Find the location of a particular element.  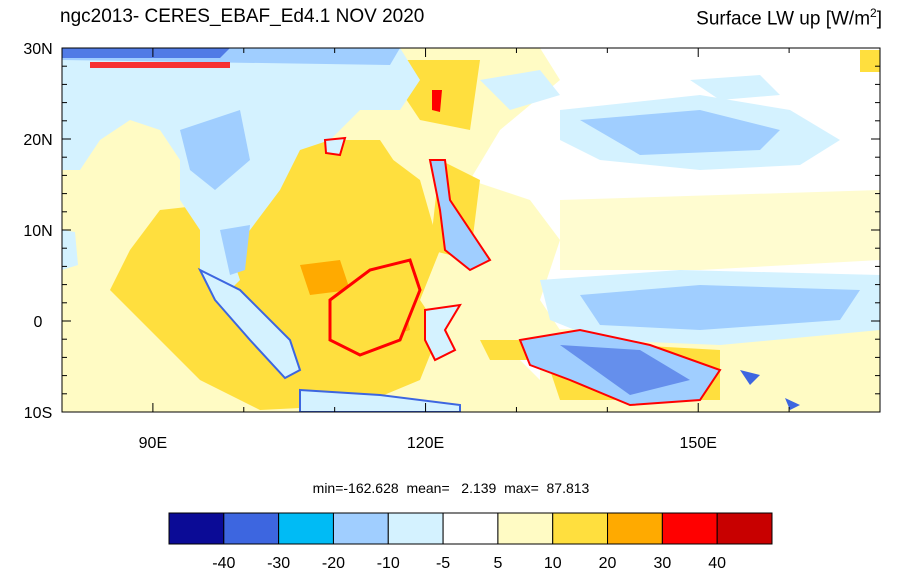

colorbar-label: 5 is located at coordinates (497, 563).